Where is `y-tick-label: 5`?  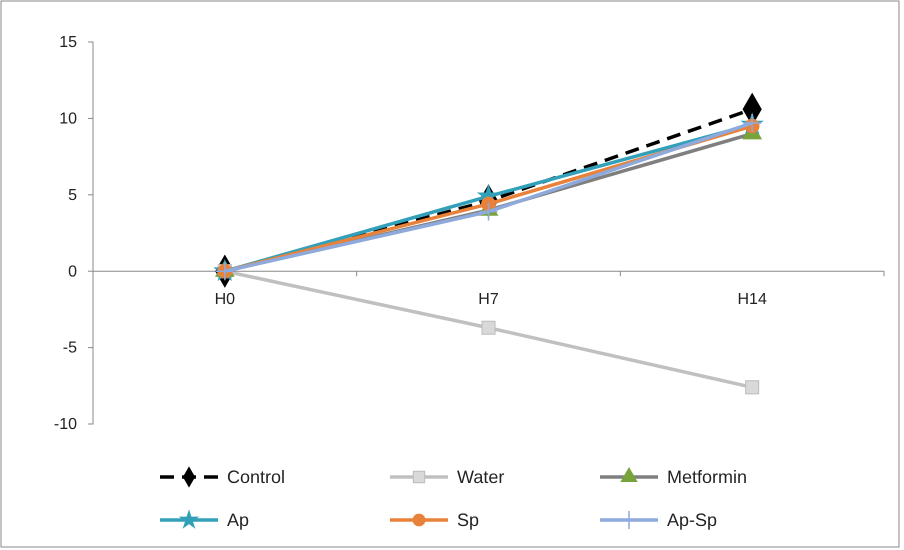
y-tick-label: 5 is located at coordinates (73, 195).